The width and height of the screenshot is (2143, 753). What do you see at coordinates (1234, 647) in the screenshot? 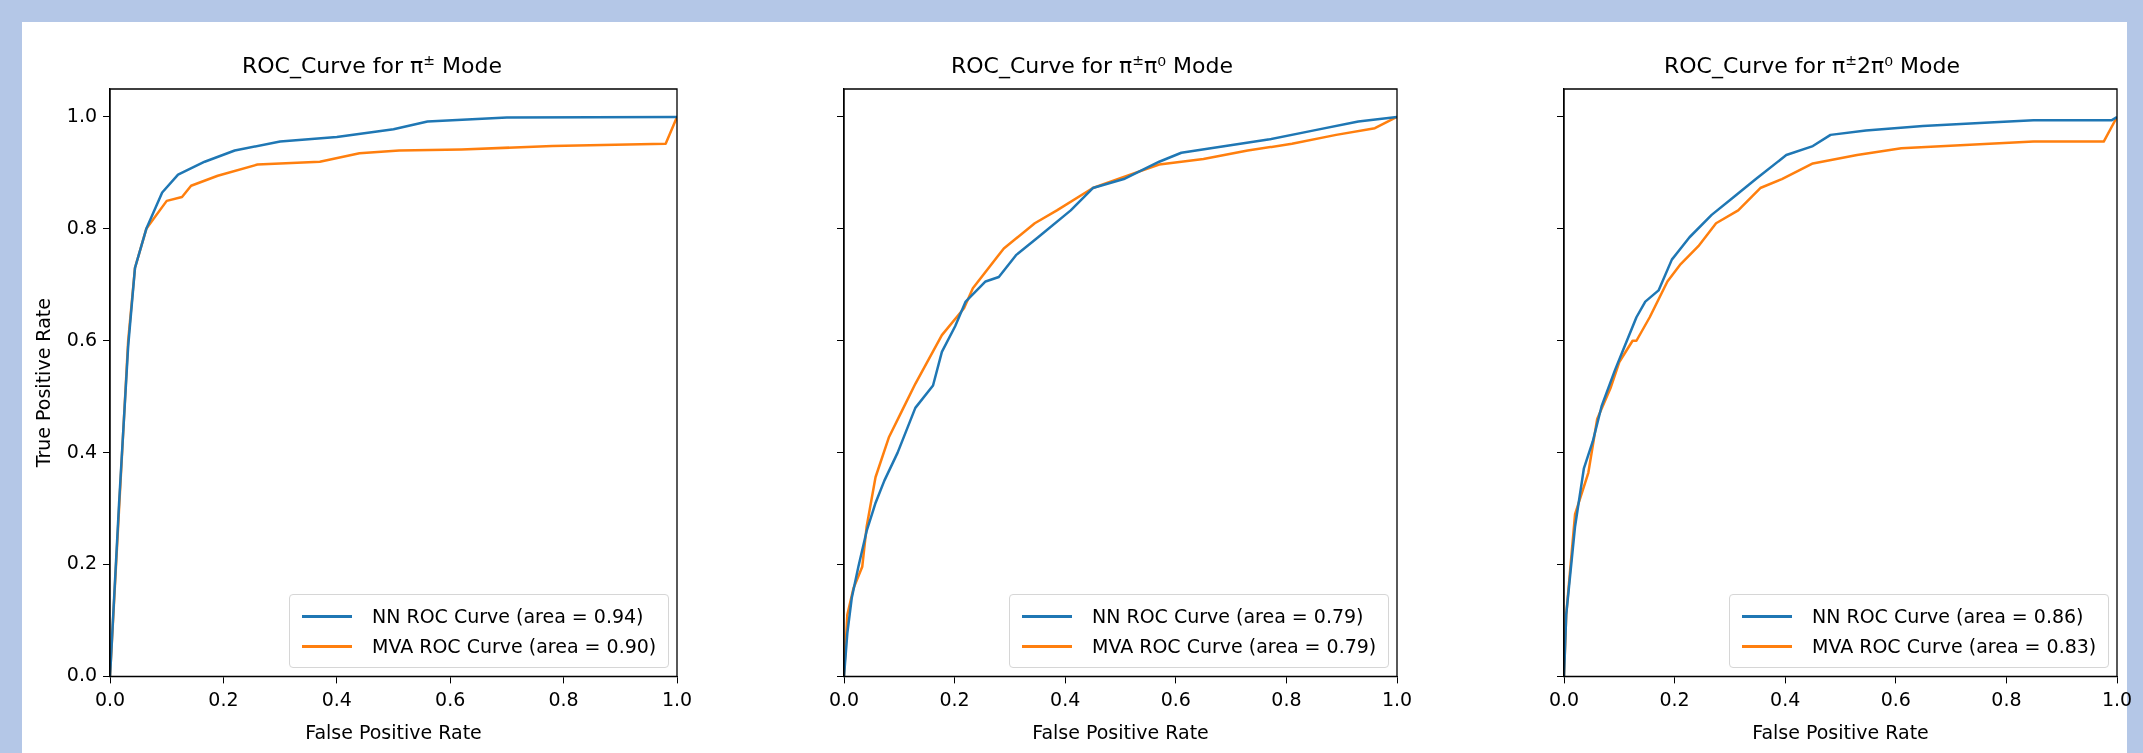
I see `legend-label: MVA ROC Curve (area = 0.79)` at bounding box center [1234, 647].